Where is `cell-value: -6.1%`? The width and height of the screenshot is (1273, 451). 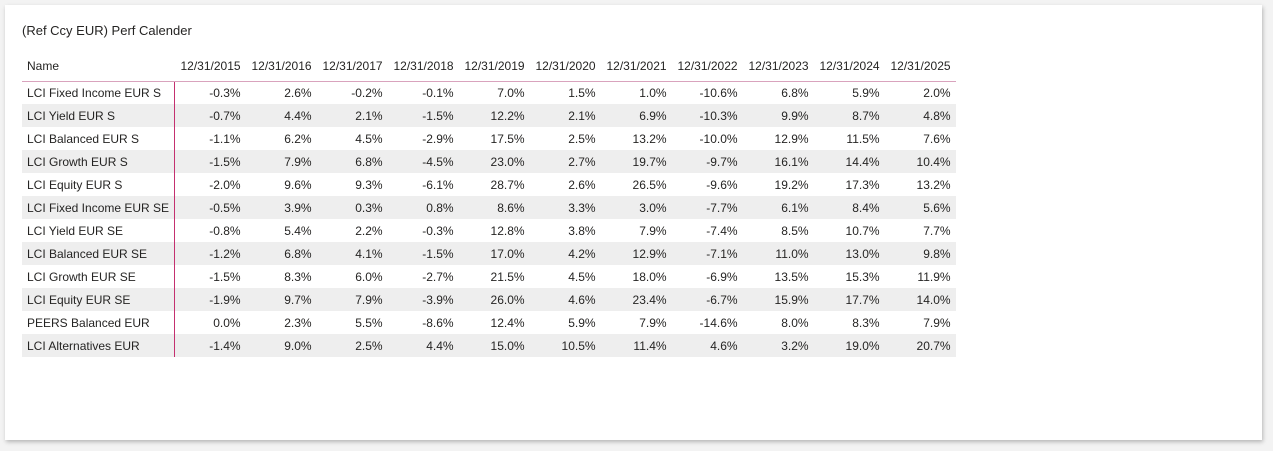 cell-value: -6.1% is located at coordinates (438, 184).